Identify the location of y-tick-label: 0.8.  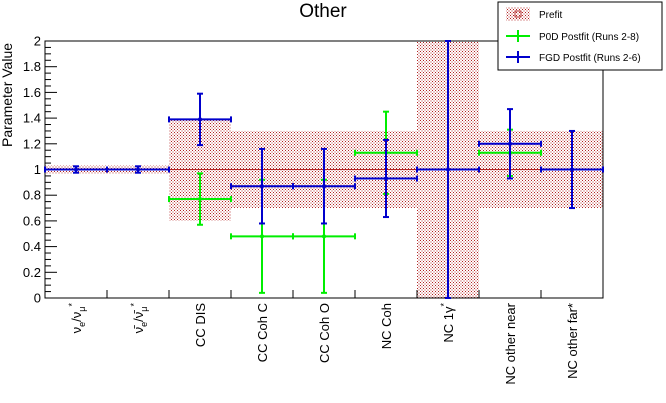
(32, 195).